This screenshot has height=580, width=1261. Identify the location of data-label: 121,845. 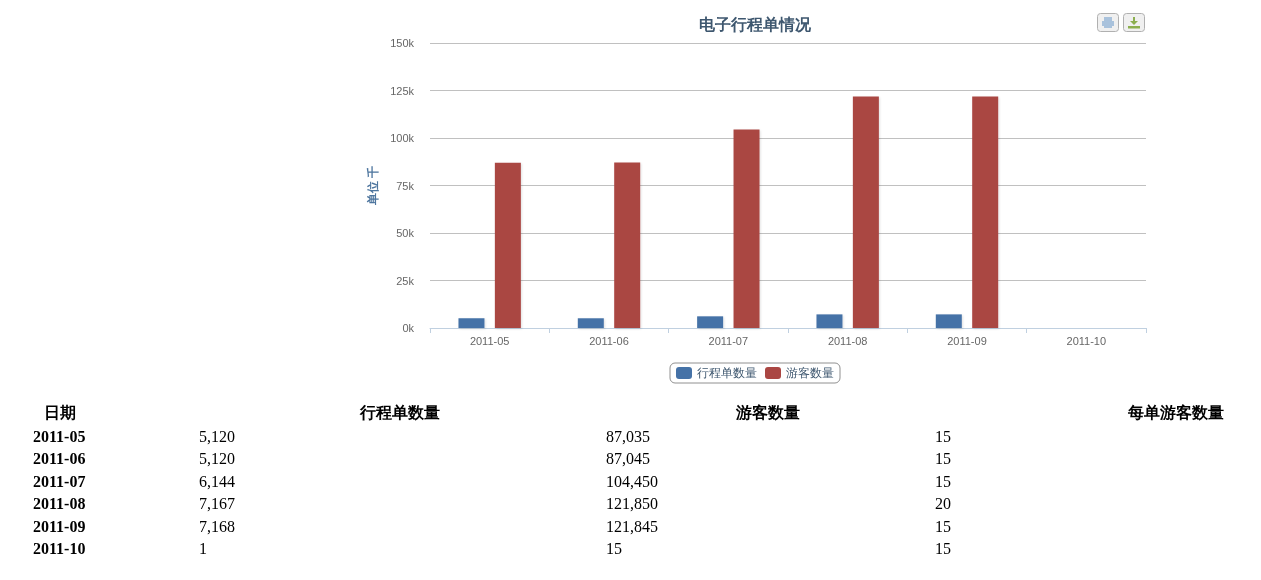
(632, 526).